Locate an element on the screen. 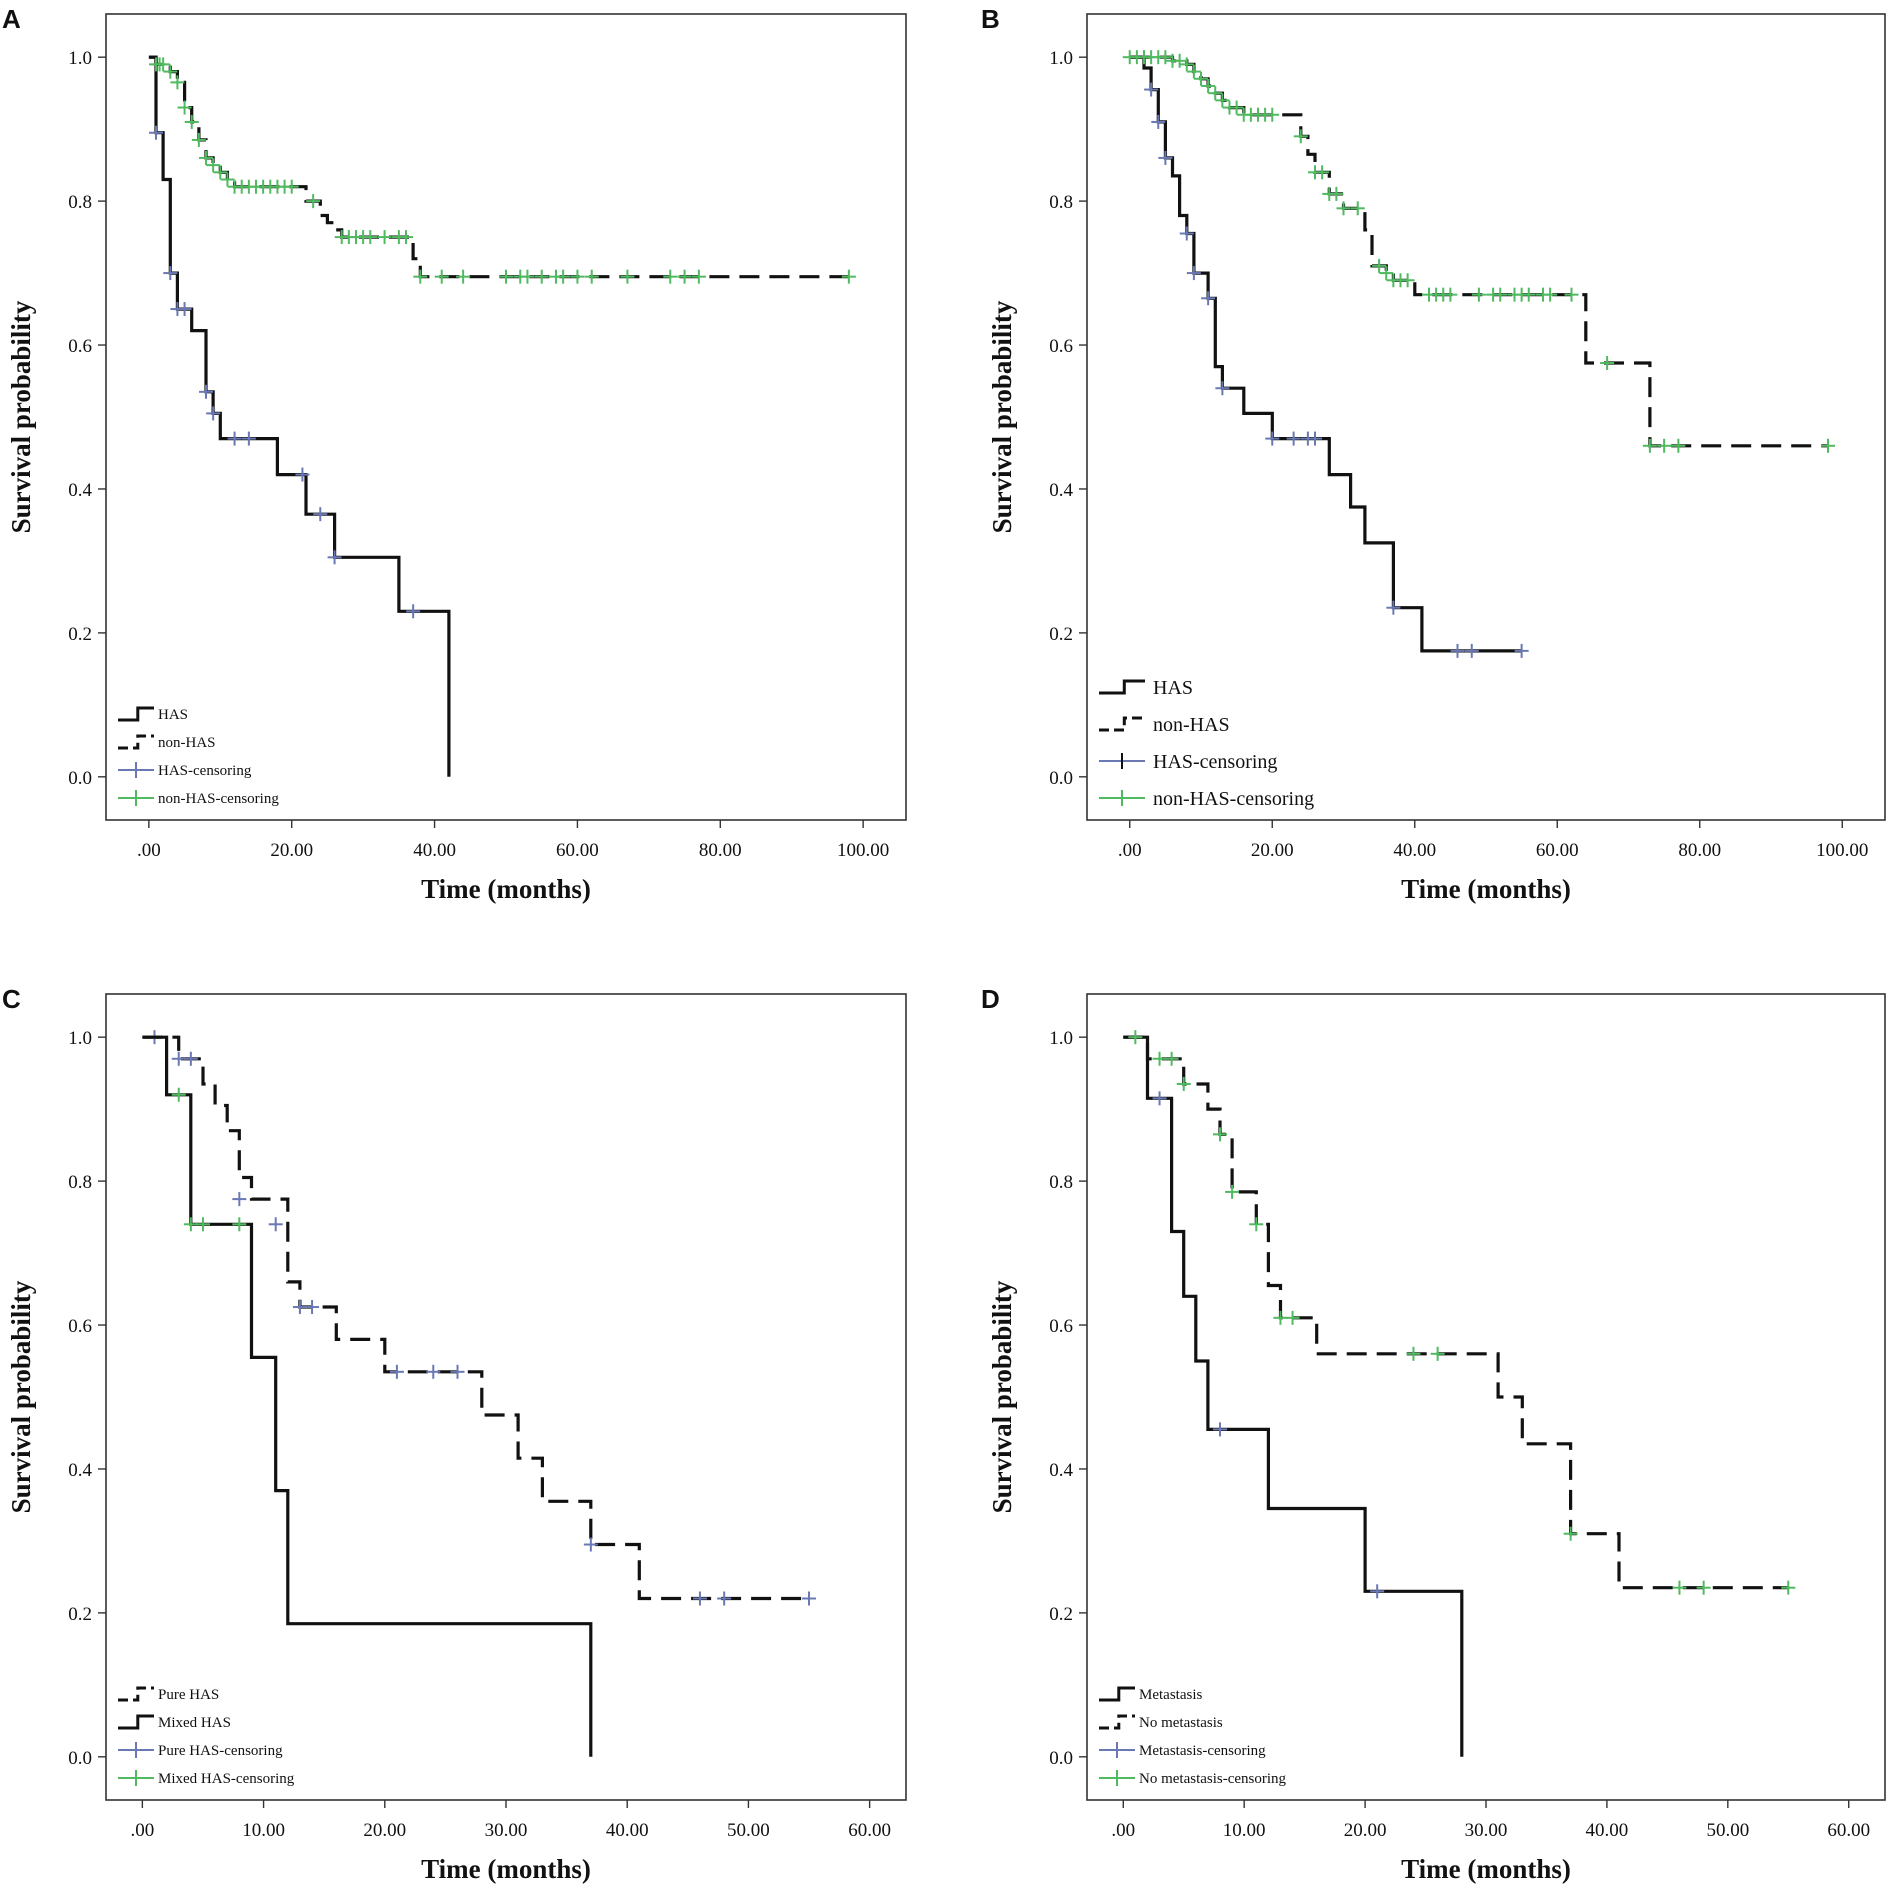 This screenshot has width=1898, height=1886. legend-label: Mixed HAS-censoring is located at coordinates (226, 1779).